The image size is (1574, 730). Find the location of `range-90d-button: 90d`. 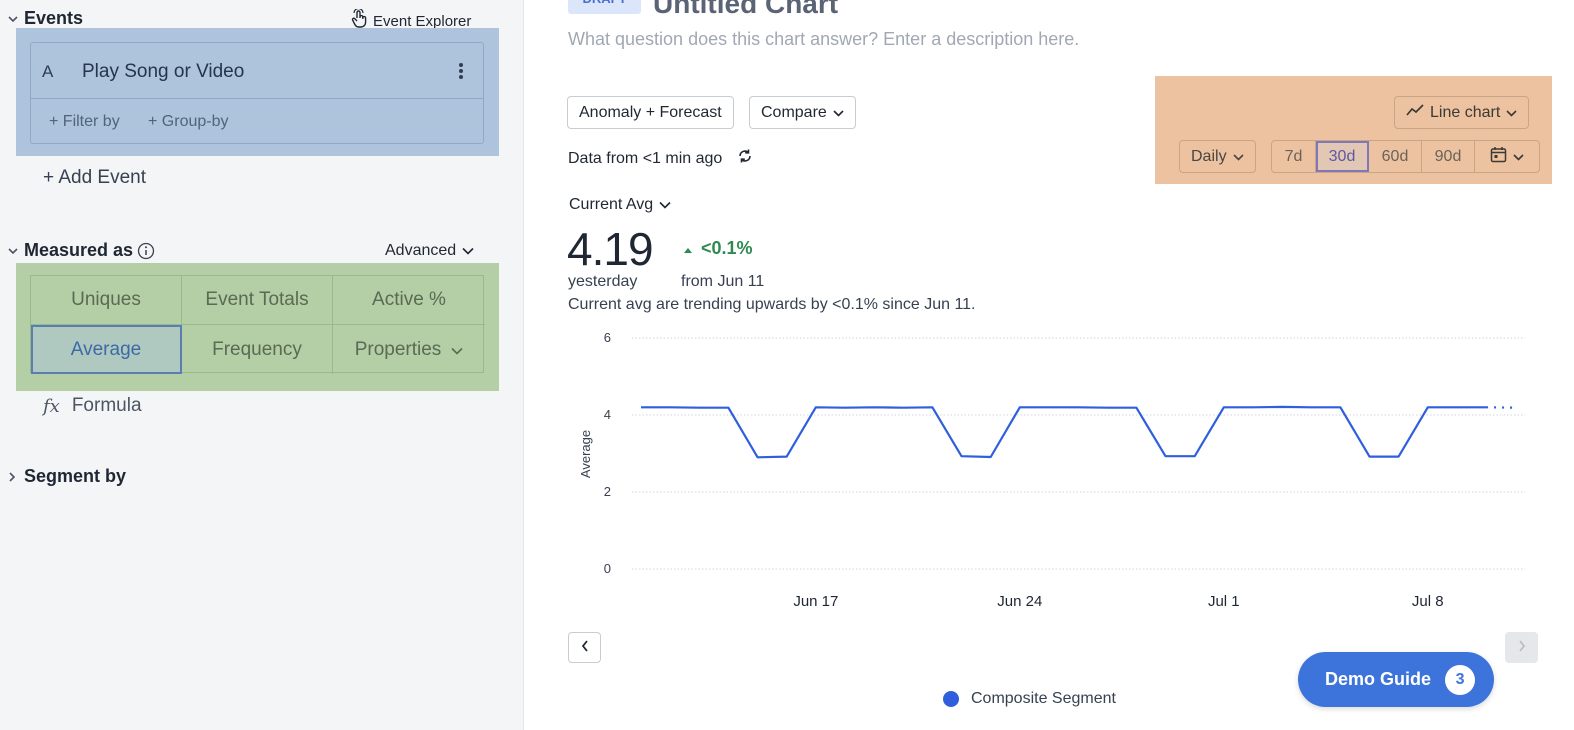

range-90d-button: 90d is located at coordinates (1448, 156).